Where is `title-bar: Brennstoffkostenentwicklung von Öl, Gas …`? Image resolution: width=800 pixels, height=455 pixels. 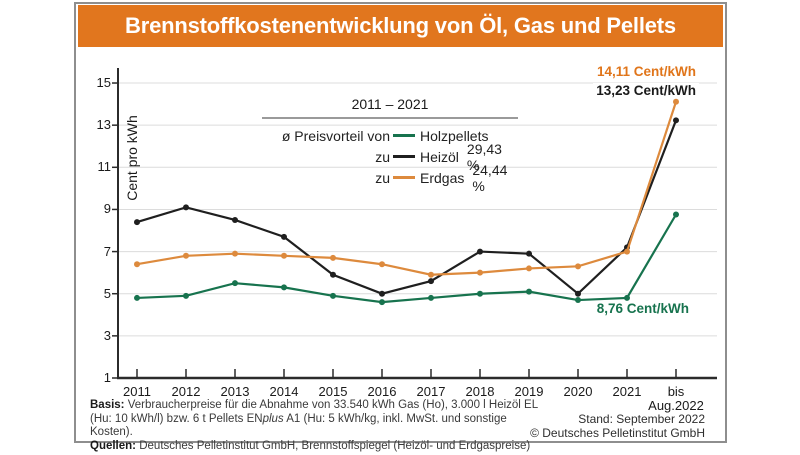
title-bar: Brennstoffkostenentwicklung von Öl, Gas … is located at coordinates (400, 26).